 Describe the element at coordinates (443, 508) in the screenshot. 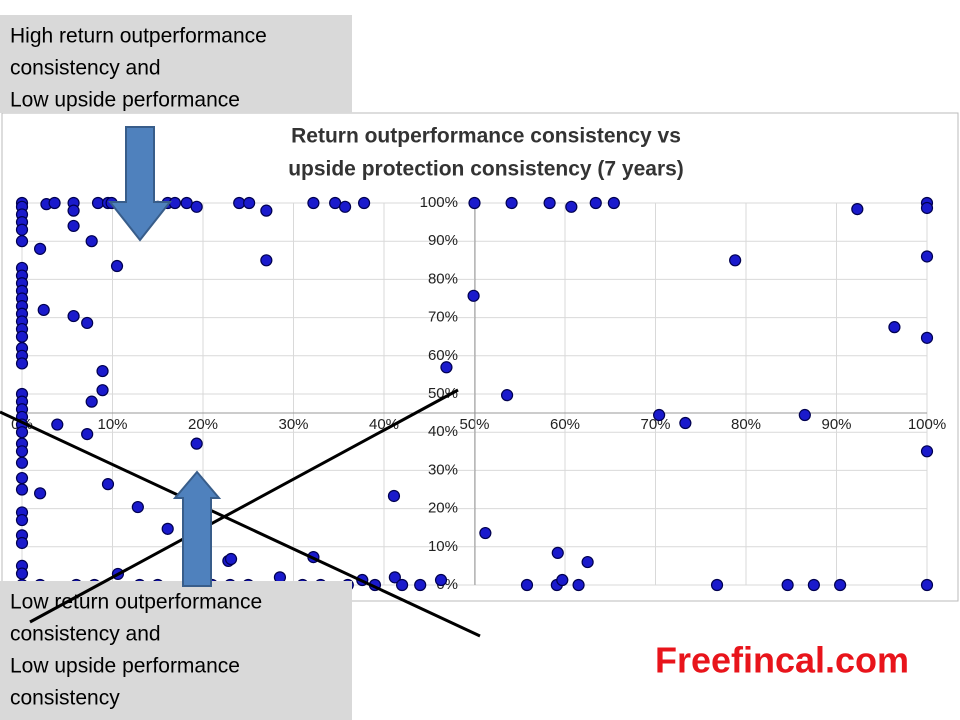

I see `y-tick-label: 20%` at that location.